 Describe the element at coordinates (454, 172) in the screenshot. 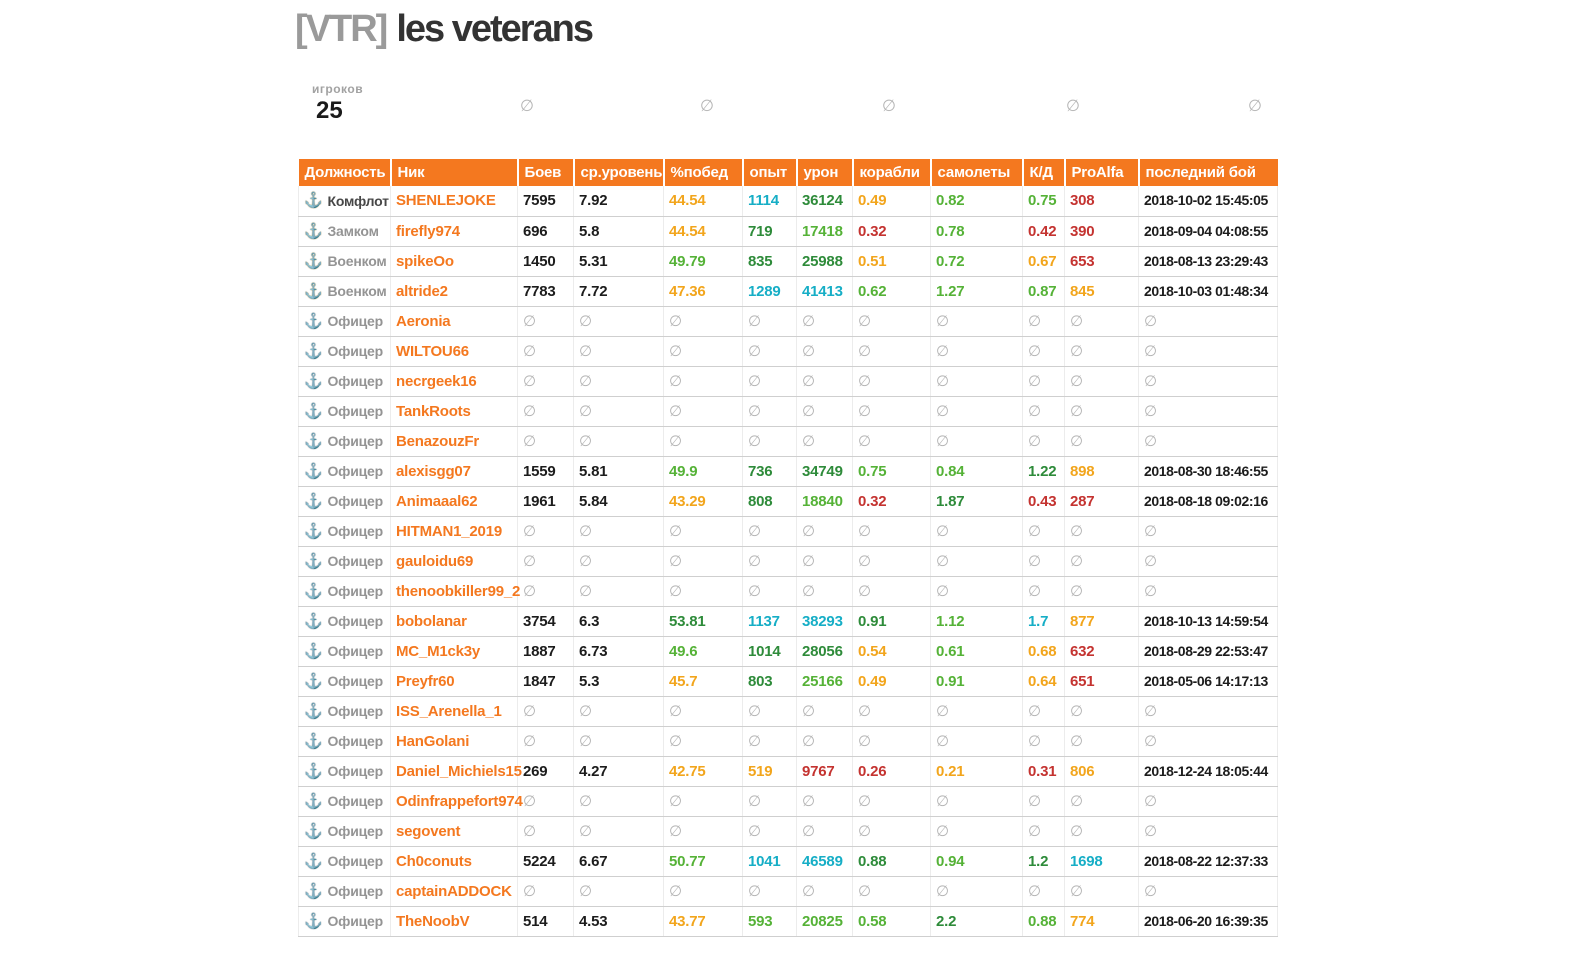

I see `column-header-nick: Ник` at that location.